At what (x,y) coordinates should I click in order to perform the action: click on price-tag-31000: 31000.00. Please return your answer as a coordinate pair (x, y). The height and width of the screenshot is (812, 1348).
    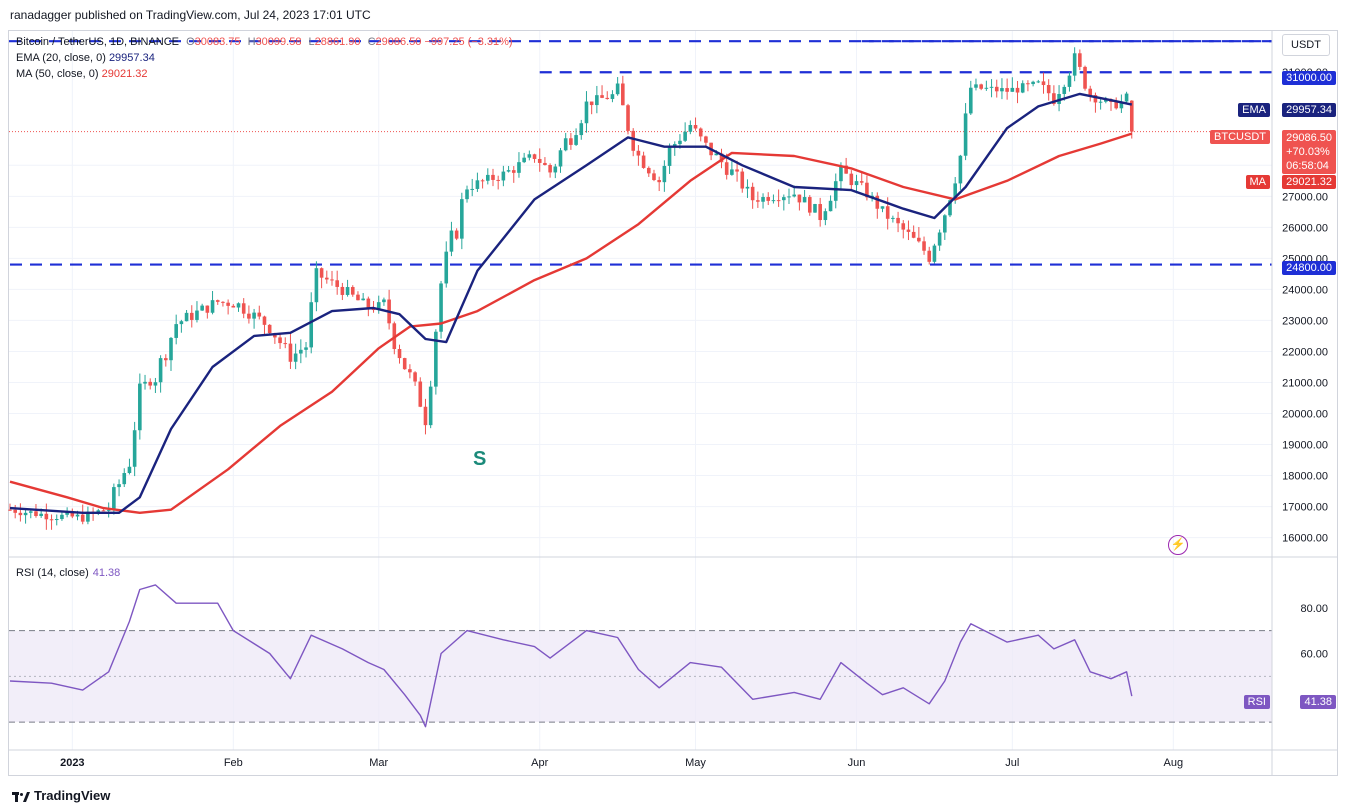
    Looking at the image, I should click on (1309, 78).